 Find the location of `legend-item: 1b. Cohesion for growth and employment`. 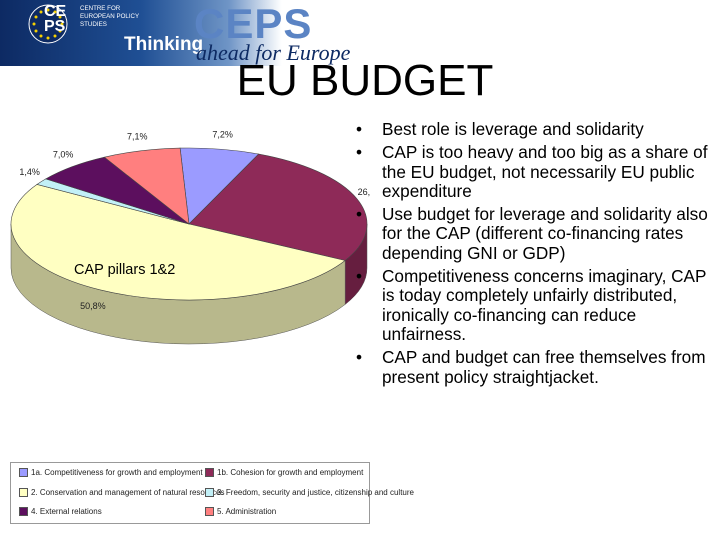

legend-item: 1b. Cohesion for growth and employment is located at coordinates (284, 472).